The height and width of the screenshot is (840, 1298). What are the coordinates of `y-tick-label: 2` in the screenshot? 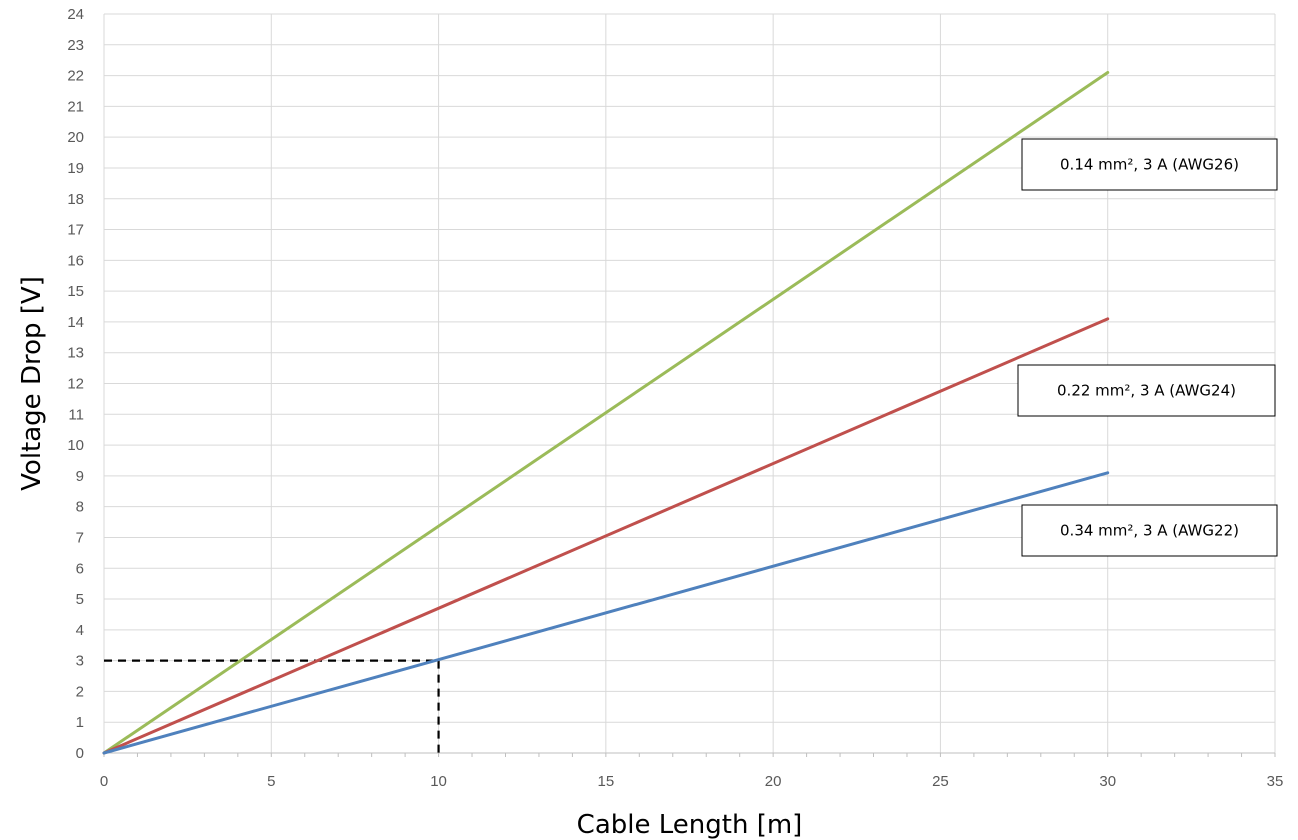 It's located at (80, 691).